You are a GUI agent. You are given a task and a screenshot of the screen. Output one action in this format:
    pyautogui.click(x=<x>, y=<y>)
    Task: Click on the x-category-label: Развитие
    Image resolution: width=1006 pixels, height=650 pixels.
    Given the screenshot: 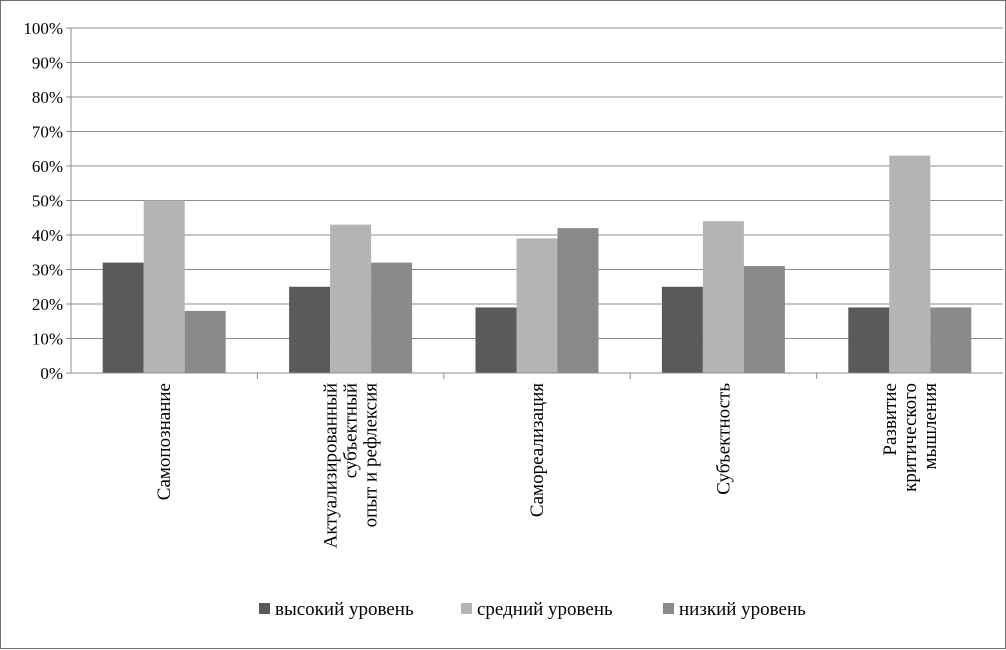 What is the action you would take?
    pyautogui.click(x=890, y=419)
    